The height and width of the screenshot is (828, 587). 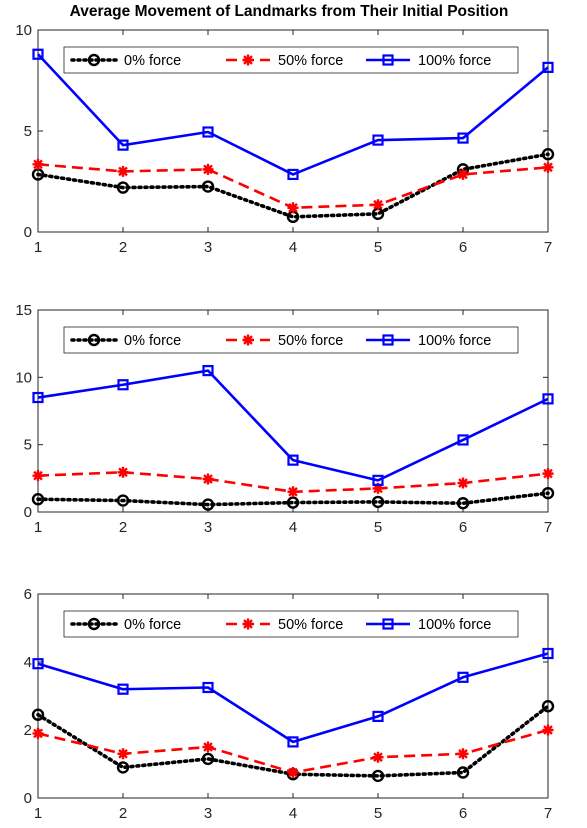 I want to click on y-tick-label: 15, so click(x=23, y=310).